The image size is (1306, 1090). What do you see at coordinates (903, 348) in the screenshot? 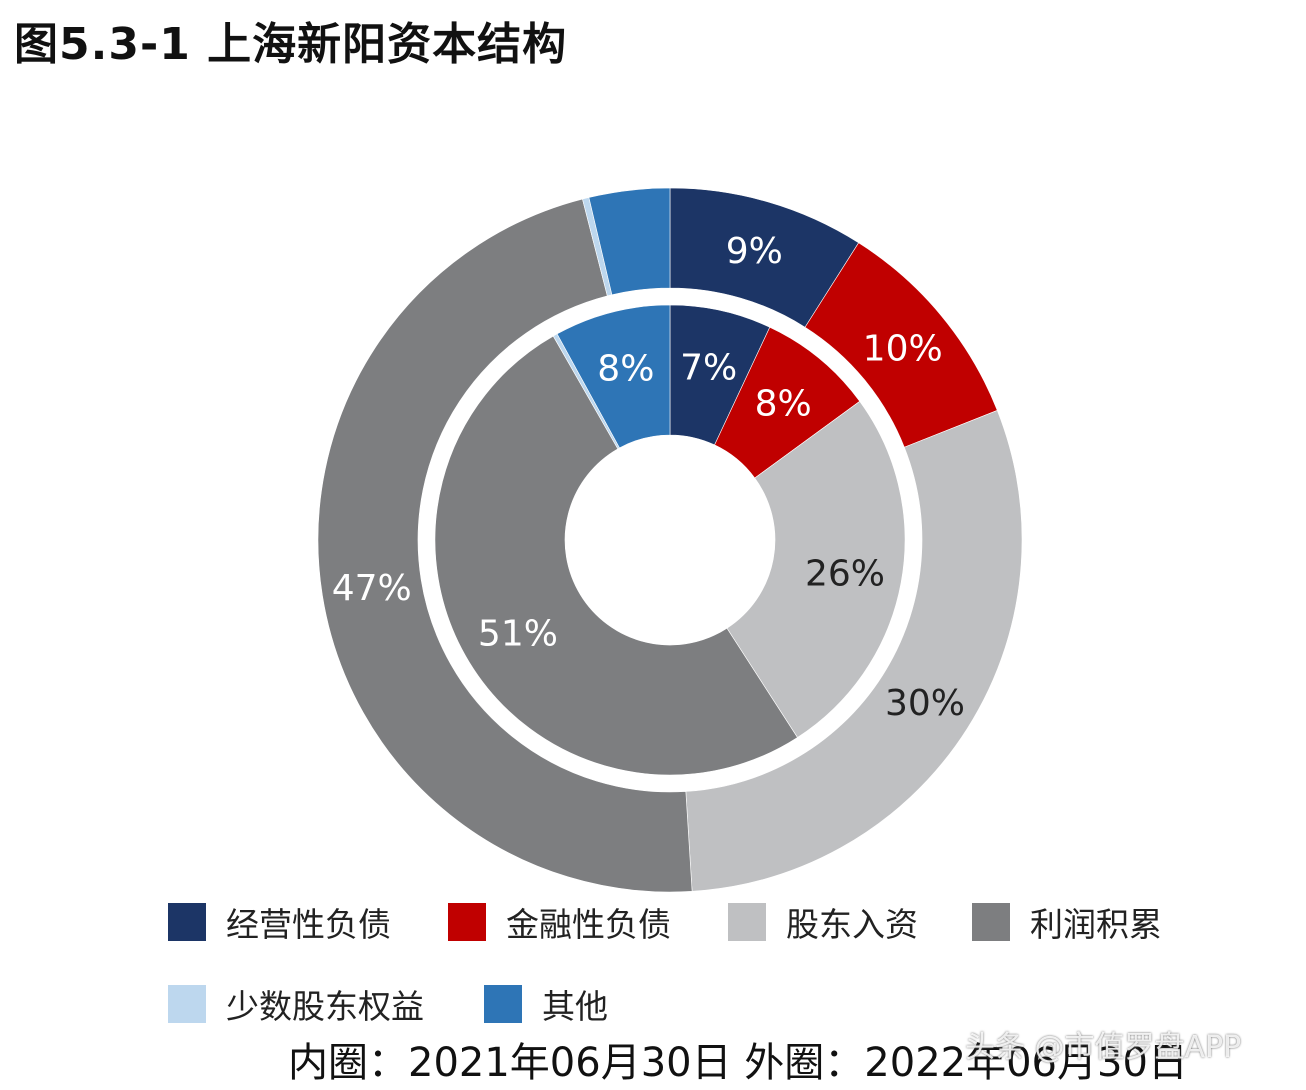
I see `segment-label: 10%` at bounding box center [903, 348].